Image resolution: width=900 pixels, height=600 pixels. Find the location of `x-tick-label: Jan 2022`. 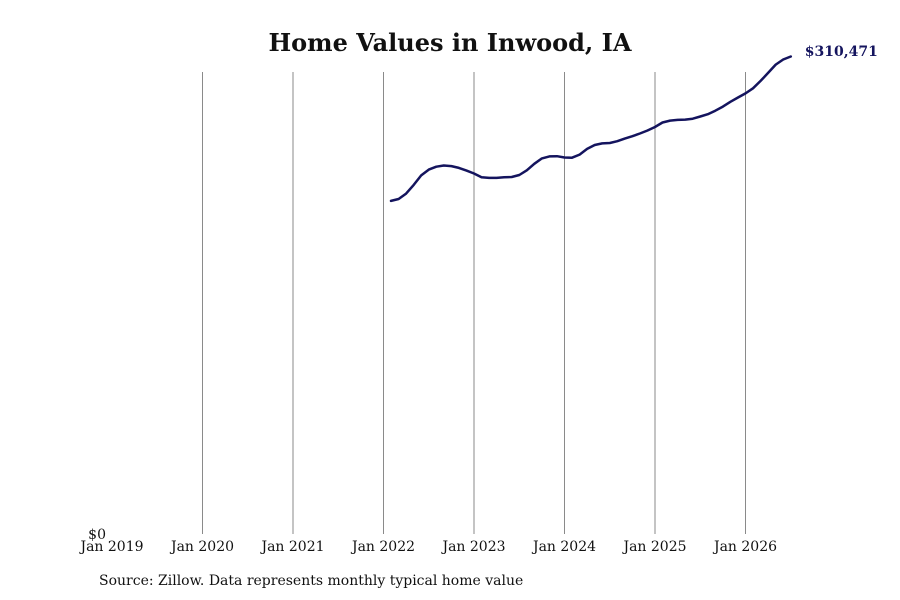

x-tick-label: Jan 2022 is located at coordinates (382, 547).